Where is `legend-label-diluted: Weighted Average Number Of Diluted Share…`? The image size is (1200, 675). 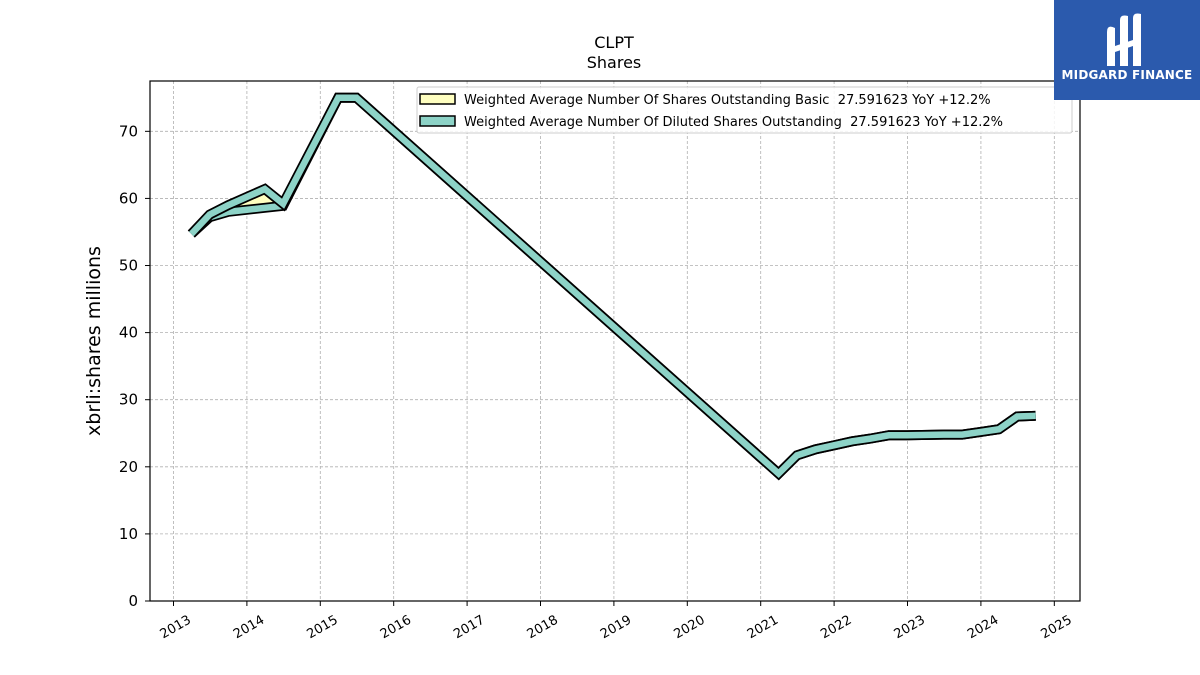
legend-label-diluted: Weighted Average Number Of Diluted Share… is located at coordinates (733, 122).